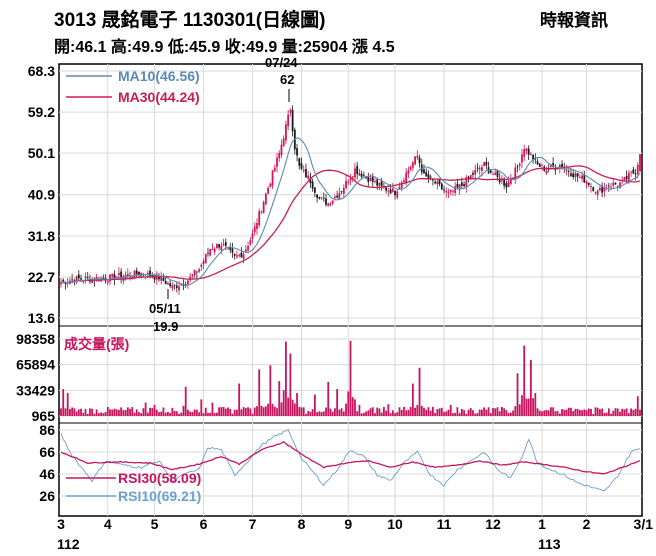  What do you see at coordinates (253, 524) in the screenshot?
I see `x-month-label: 7` at bounding box center [253, 524].